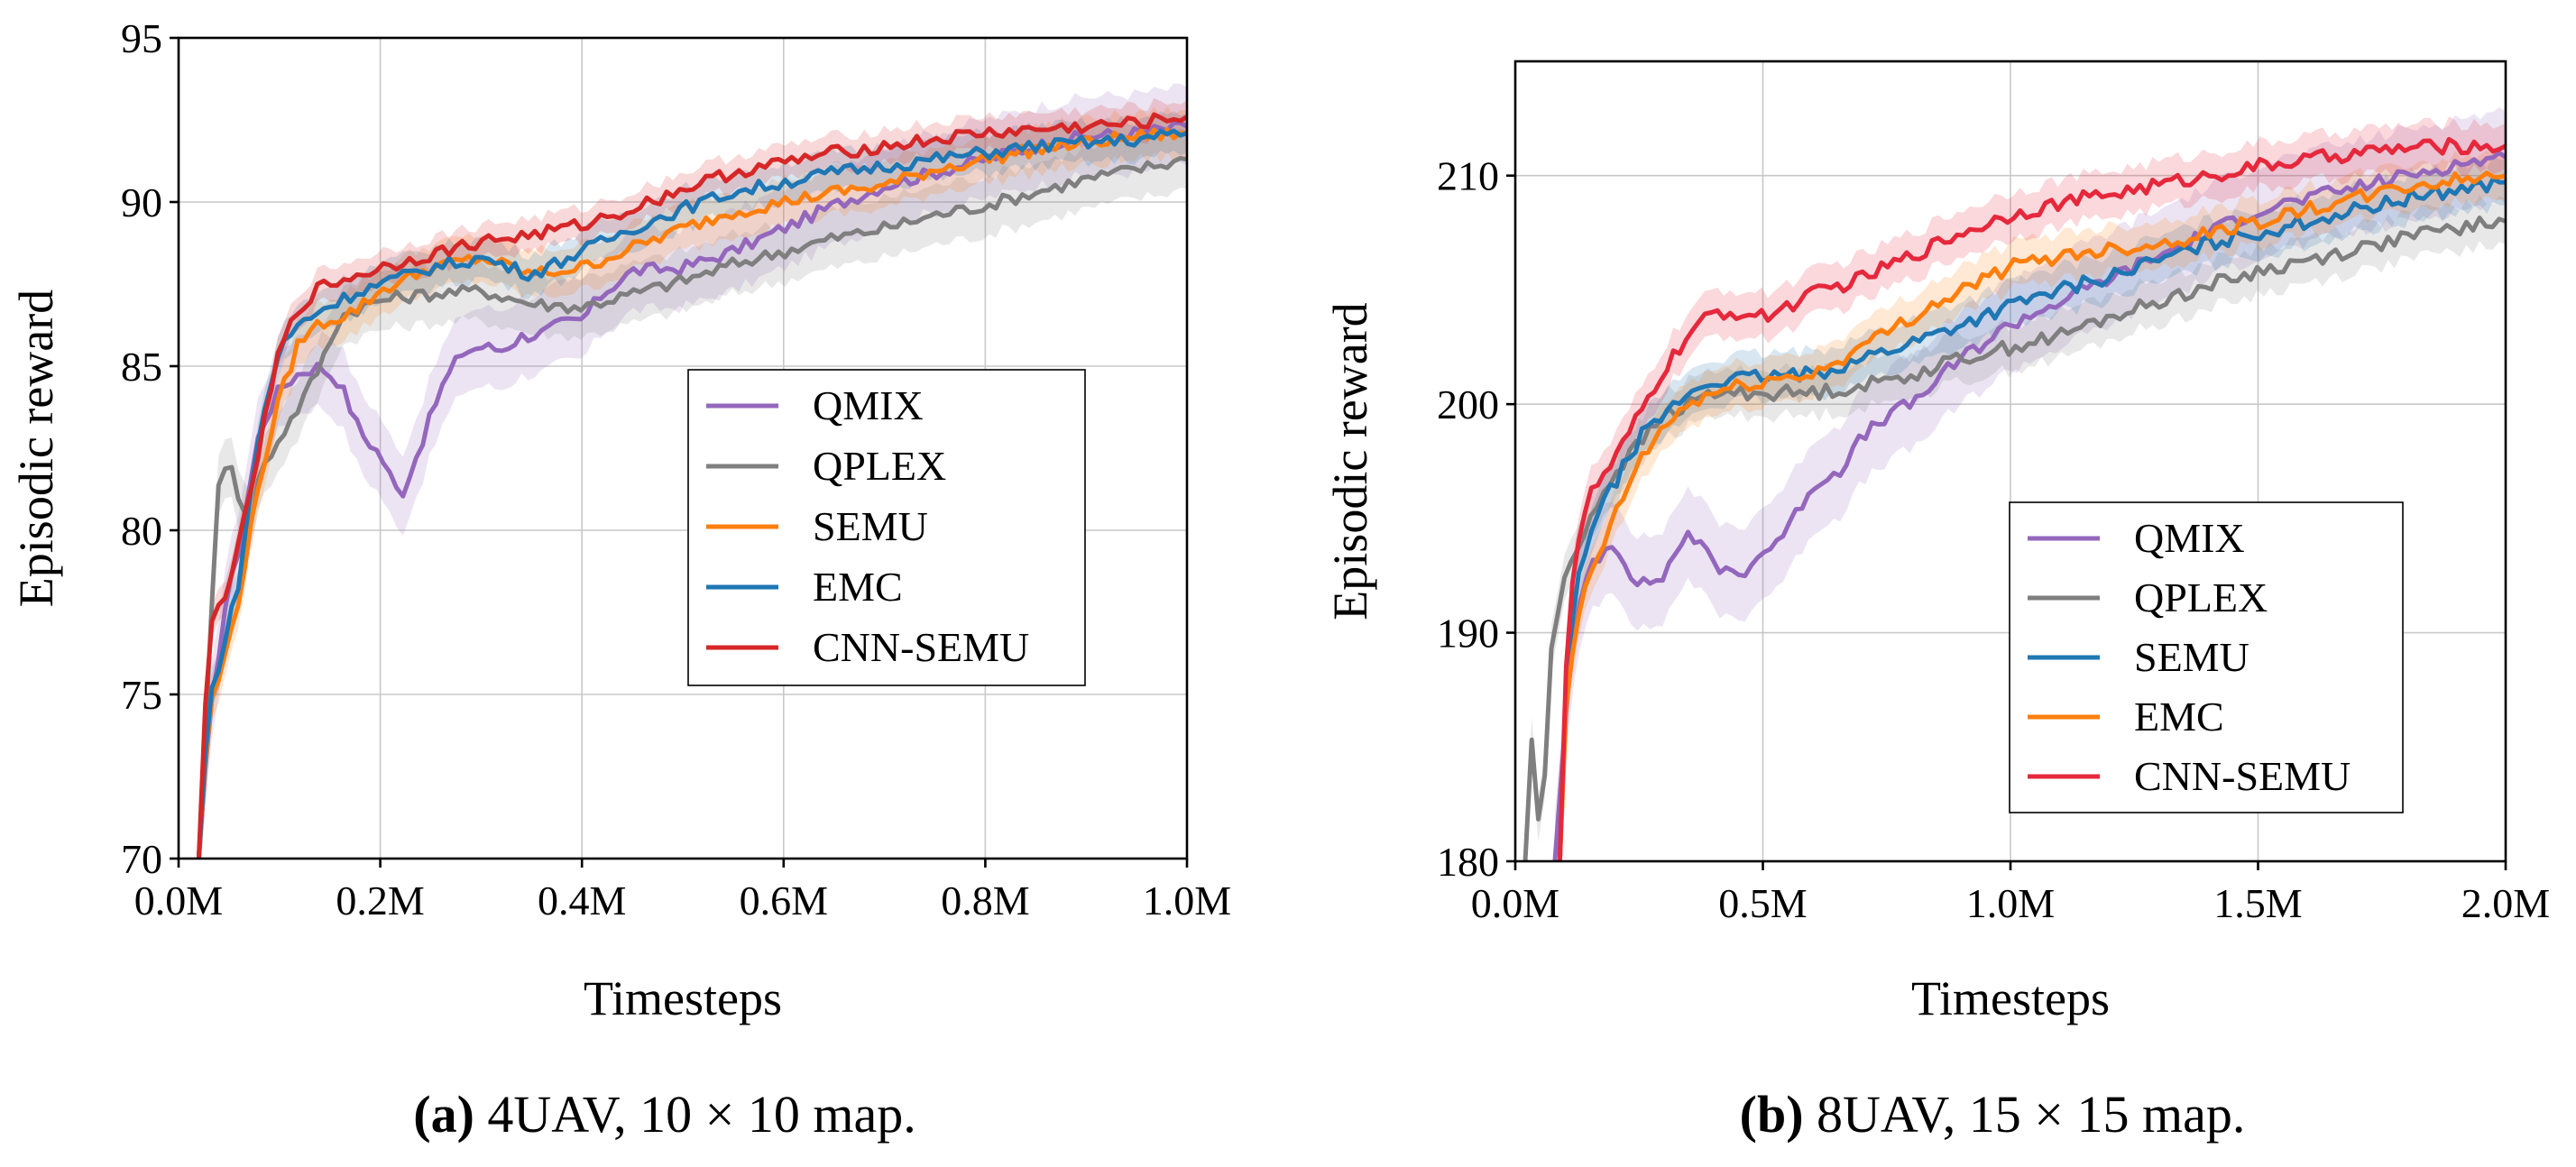 The width and height of the screenshot is (2576, 1167). Describe the element at coordinates (784, 900) in the screenshot. I see `x-tick-label: 0.6M` at that location.